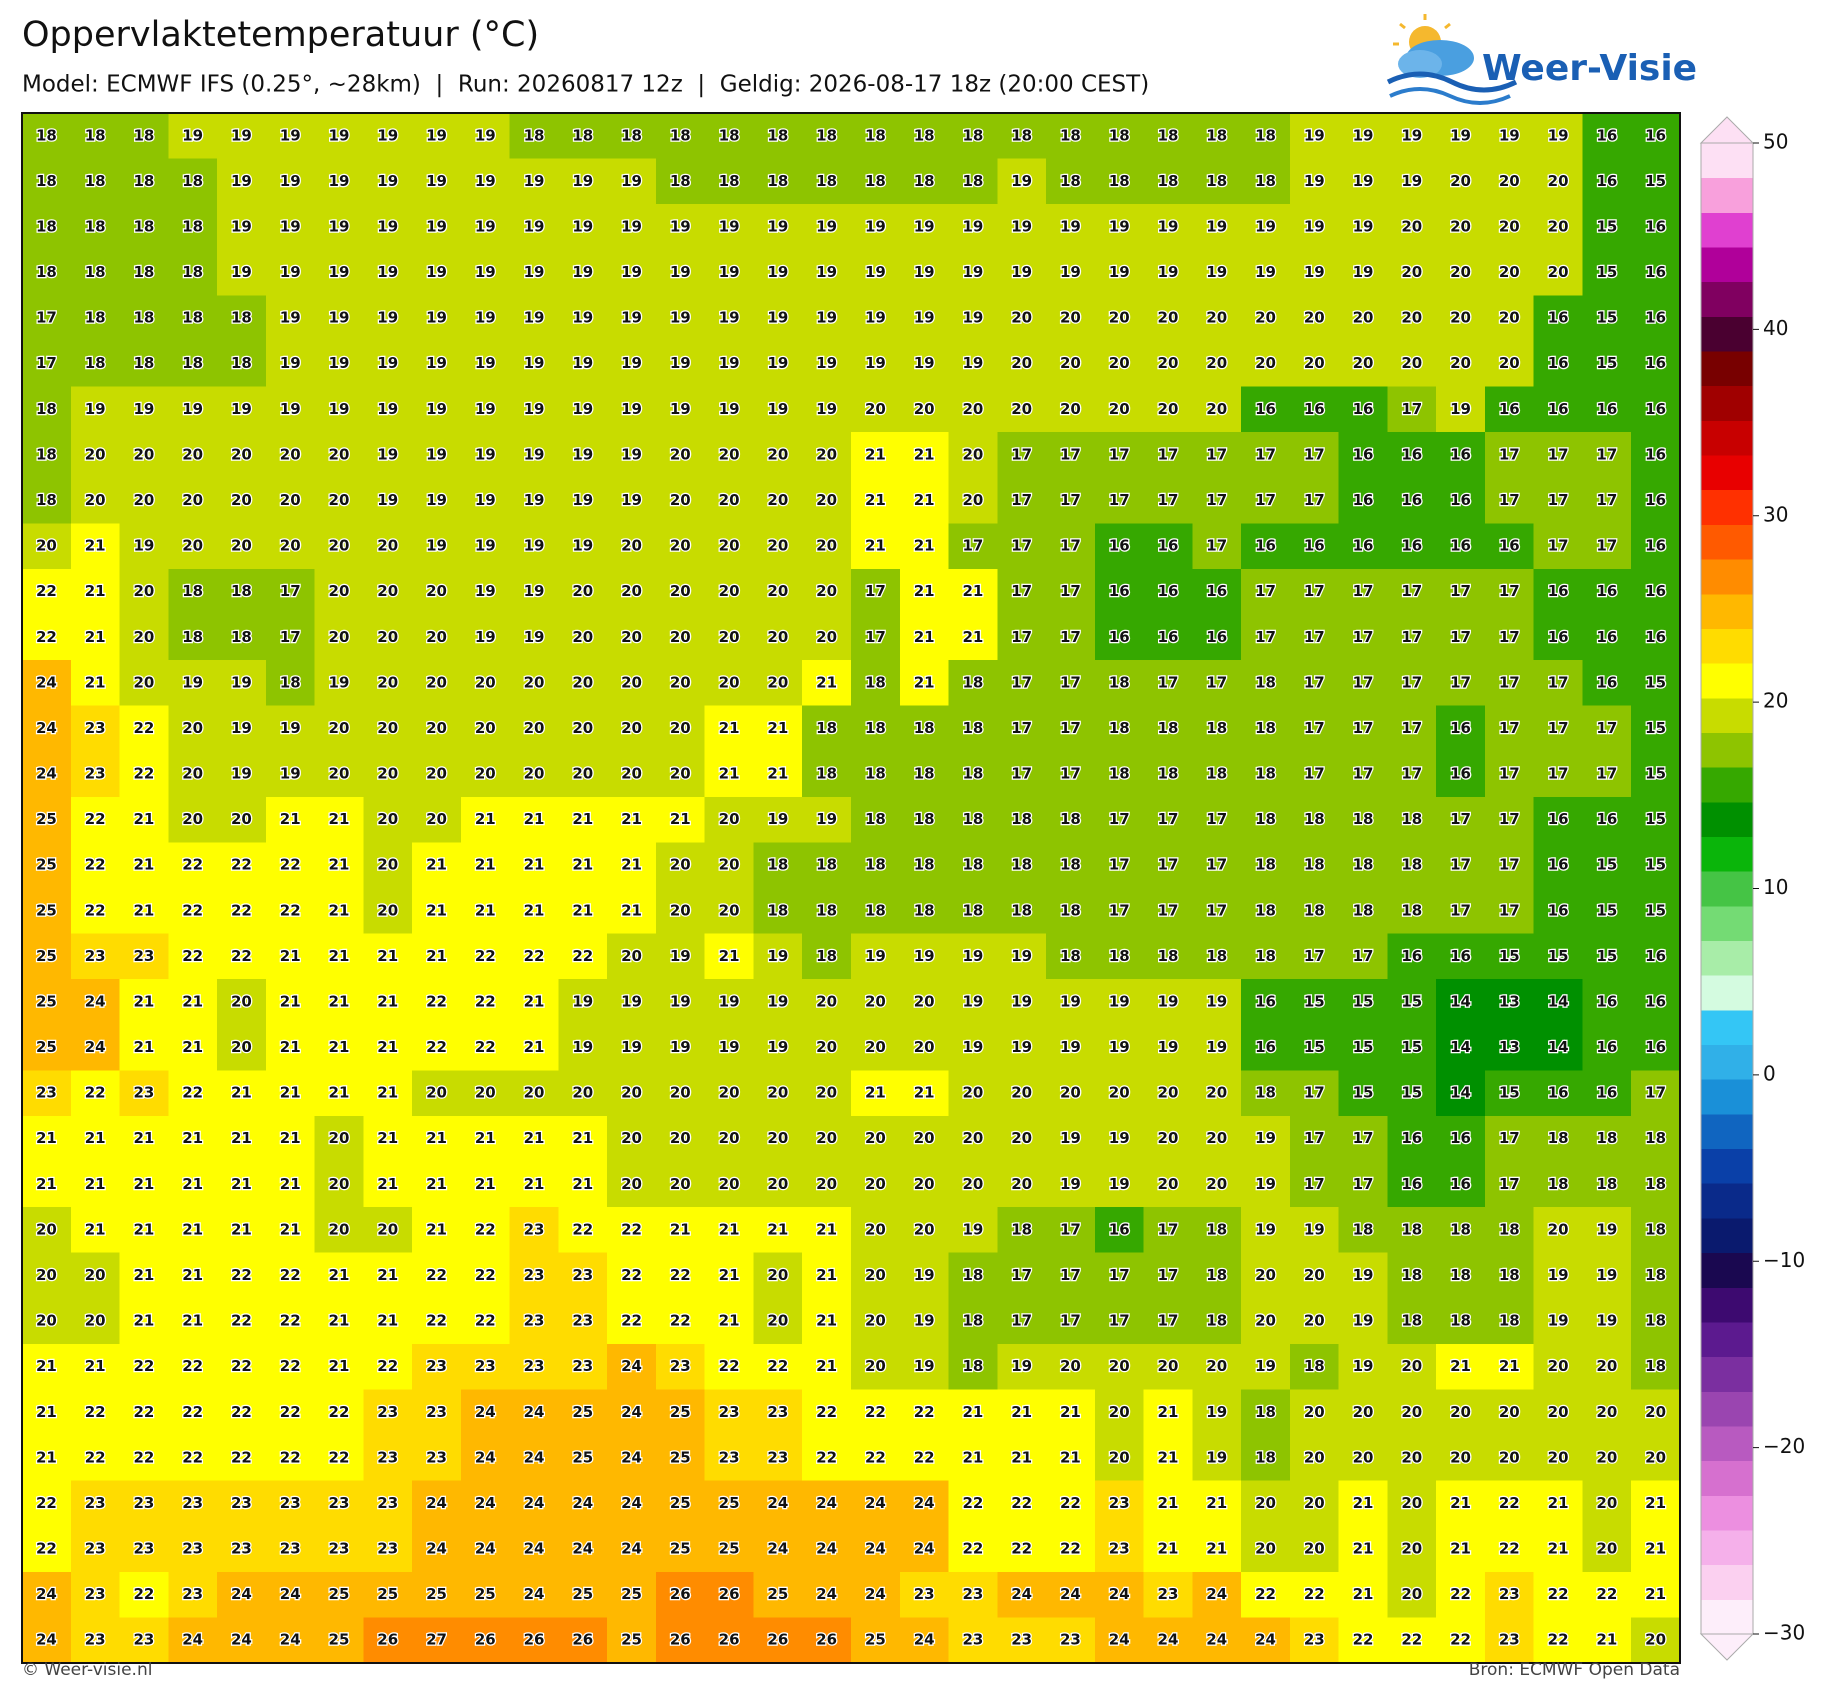 Image resolution: width=1824 pixels, height=1681 pixels. Describe the element at coordinates (1509, 1047) in the screenshot. I see `temp-label: 13` at that location.